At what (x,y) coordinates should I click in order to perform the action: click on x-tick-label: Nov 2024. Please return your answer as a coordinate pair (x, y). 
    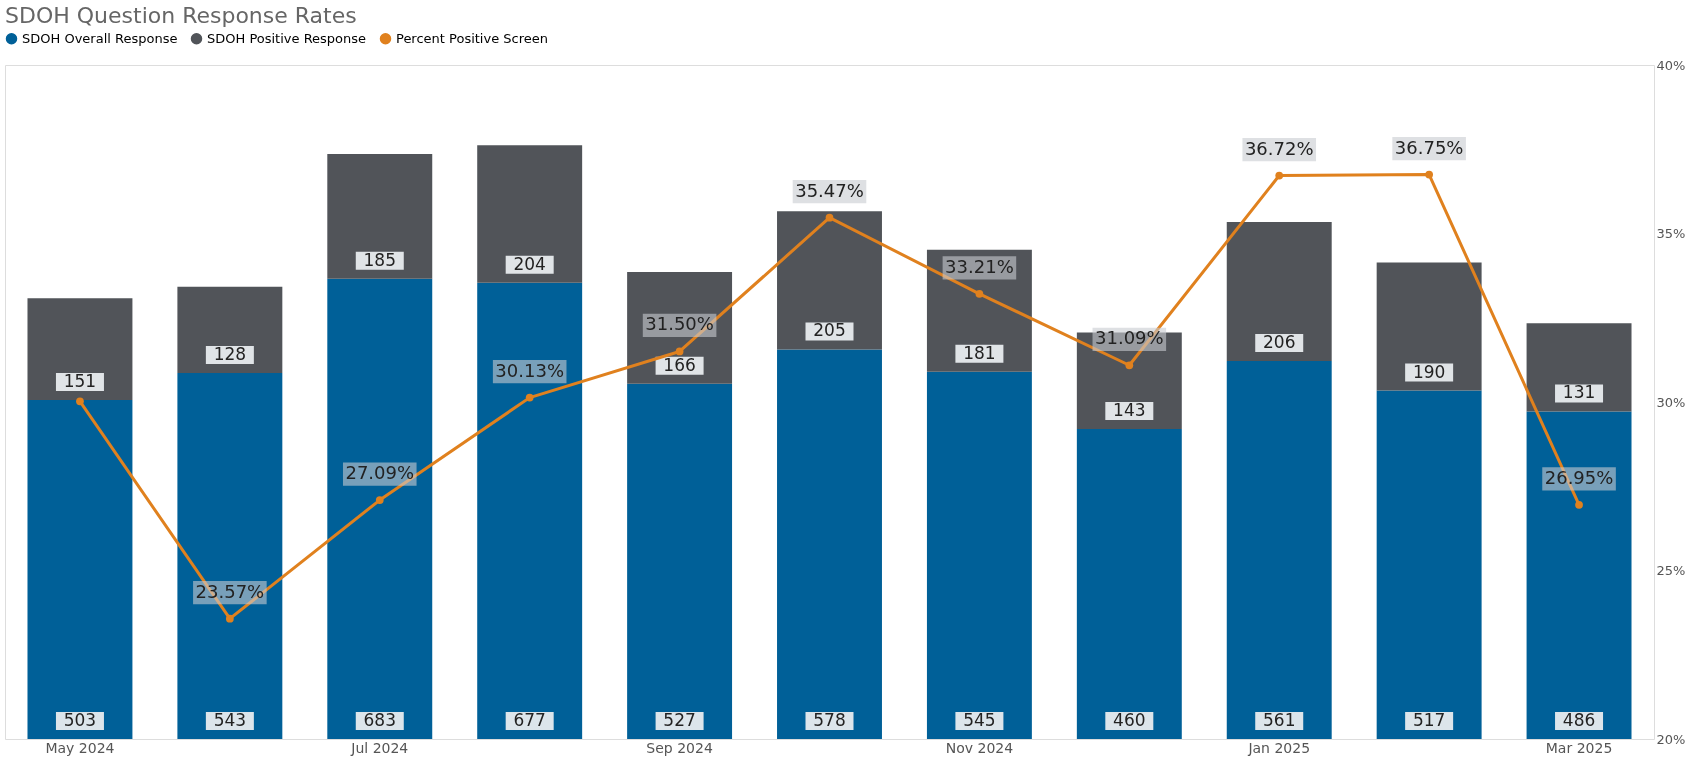
    Looking at the image, I should click on (979, 747).